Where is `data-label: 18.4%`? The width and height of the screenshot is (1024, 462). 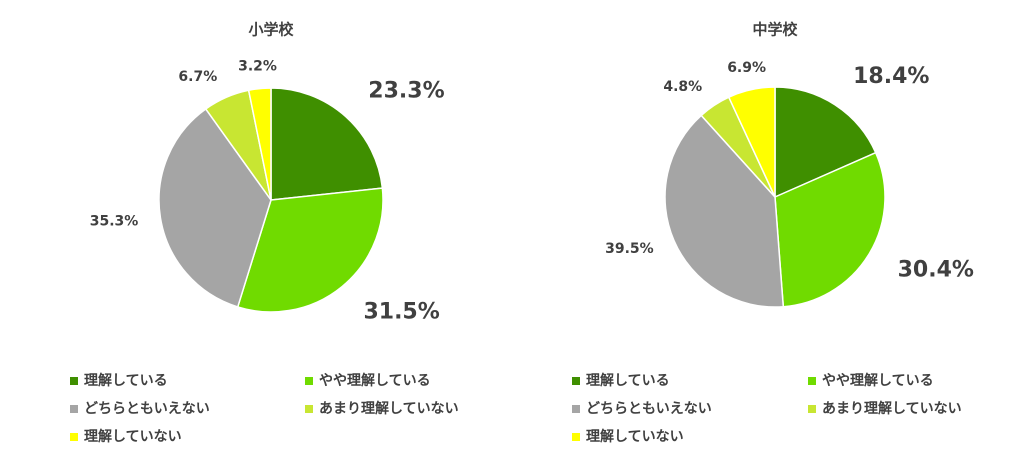
data-label: 18.4% is located at coordinates (891, 76).